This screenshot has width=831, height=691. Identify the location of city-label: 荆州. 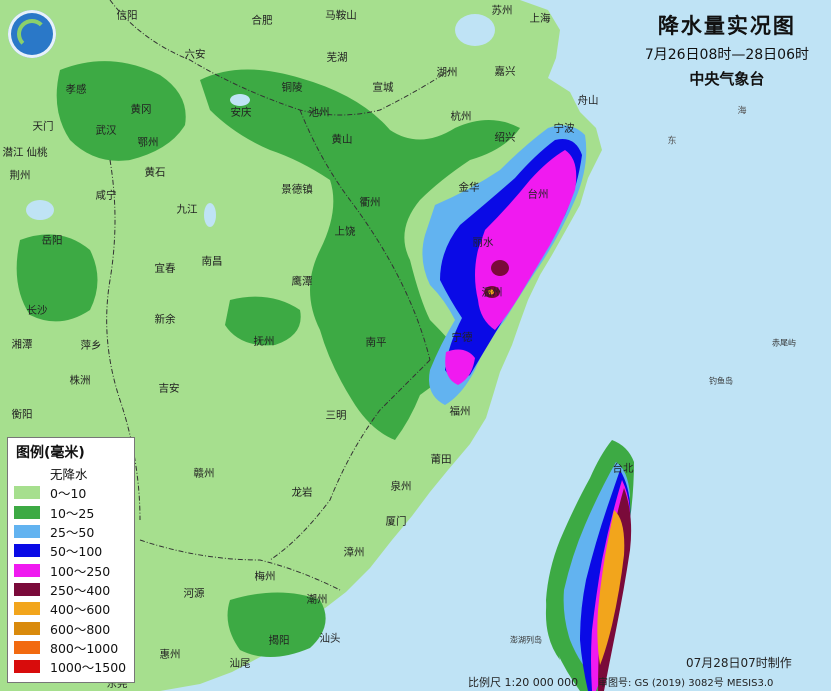
(20, 175).